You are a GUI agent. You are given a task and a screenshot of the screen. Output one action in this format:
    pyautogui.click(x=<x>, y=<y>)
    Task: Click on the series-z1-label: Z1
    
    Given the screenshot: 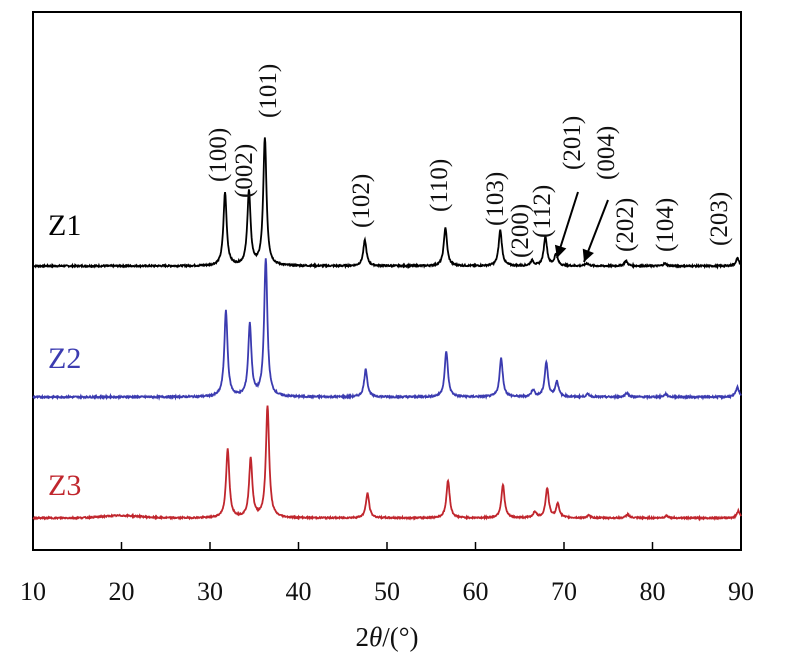 What is the action you would take?
    pyautogui.click(x=64, y=225)
    